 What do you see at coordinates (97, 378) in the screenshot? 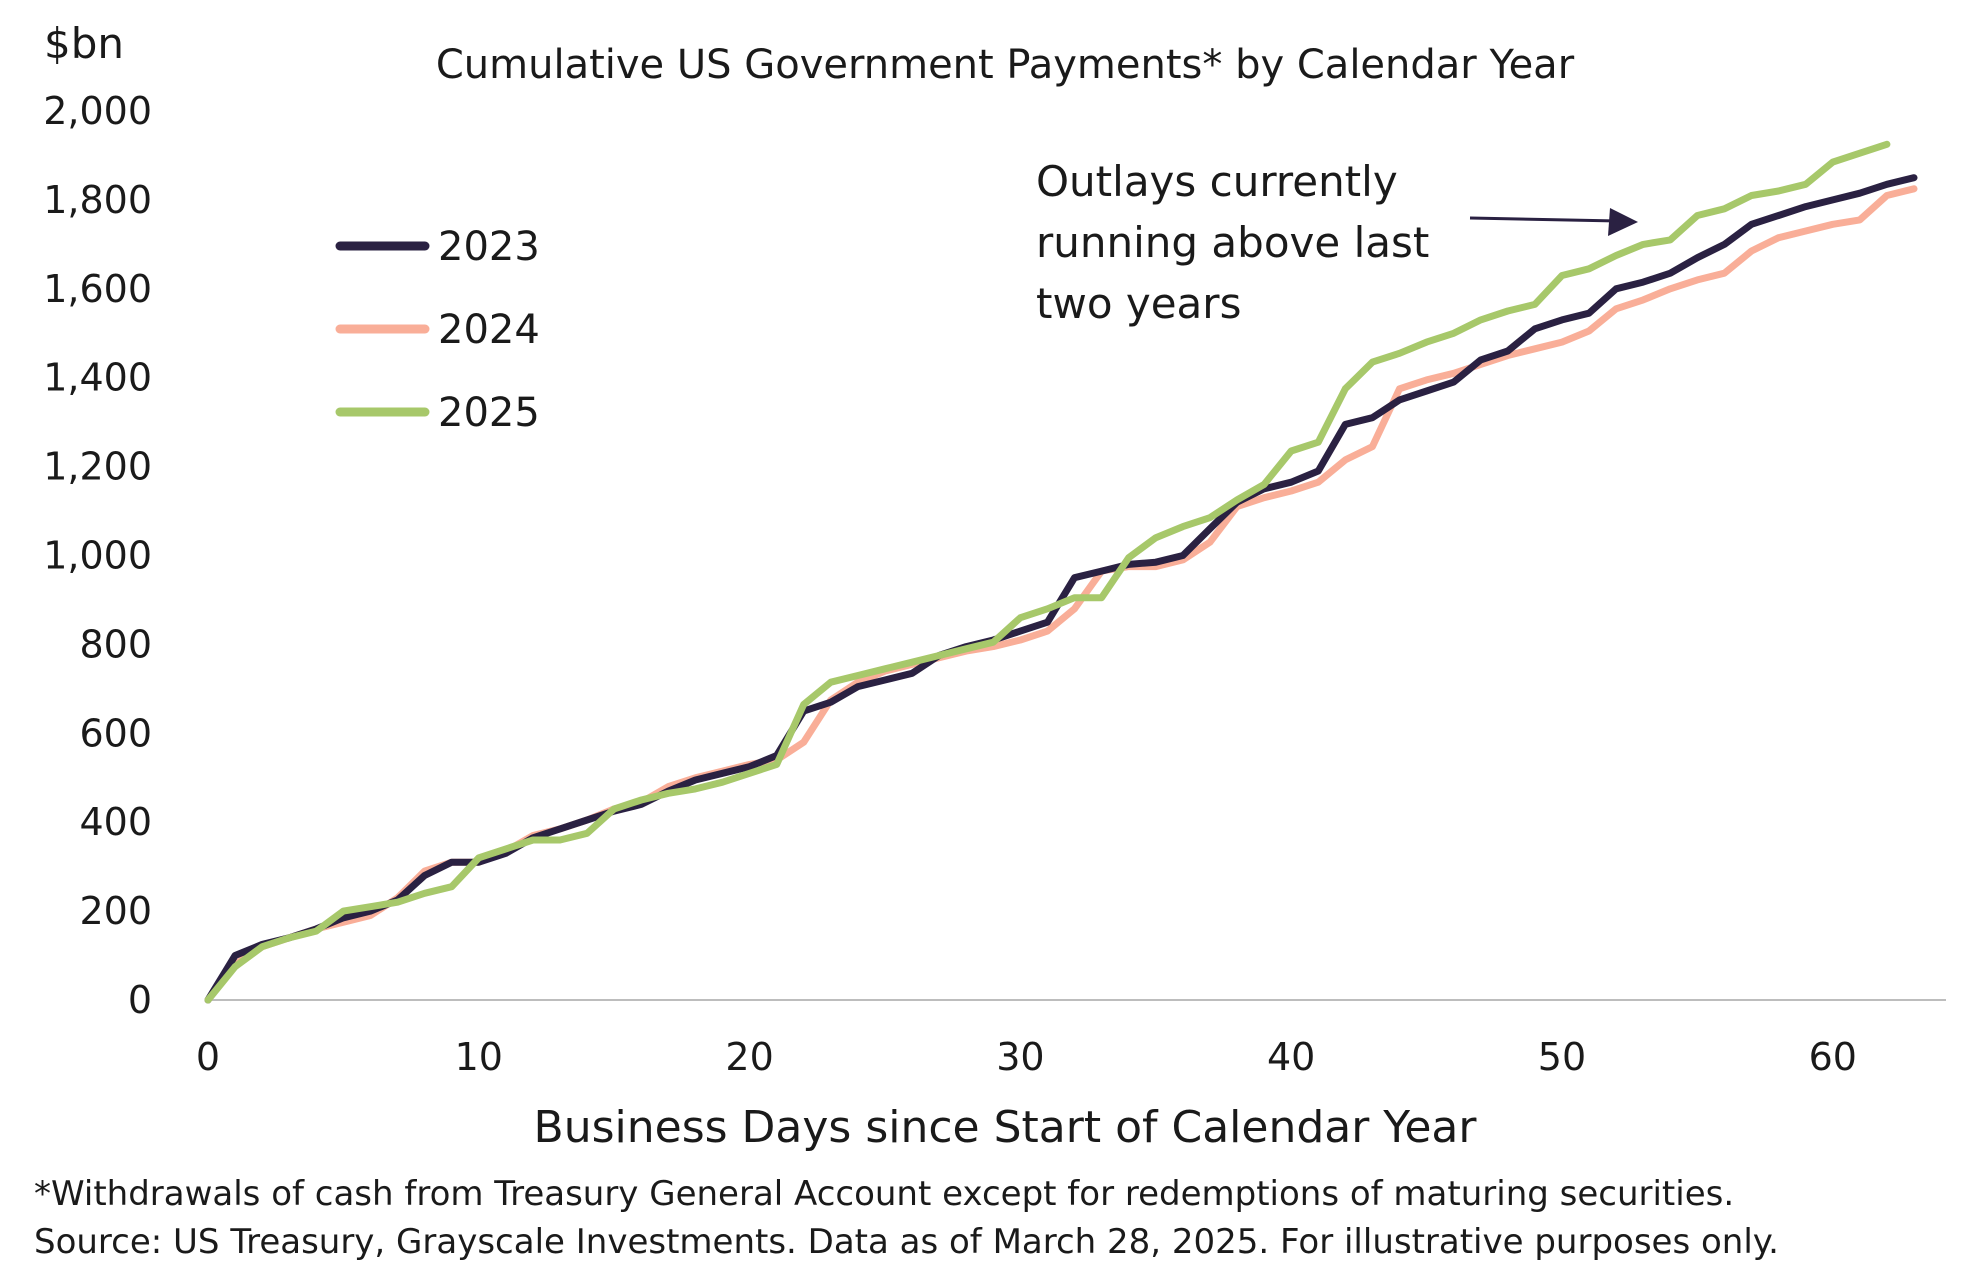
I see `y-tick-label: 1,400` at bounding box center [97, 378].